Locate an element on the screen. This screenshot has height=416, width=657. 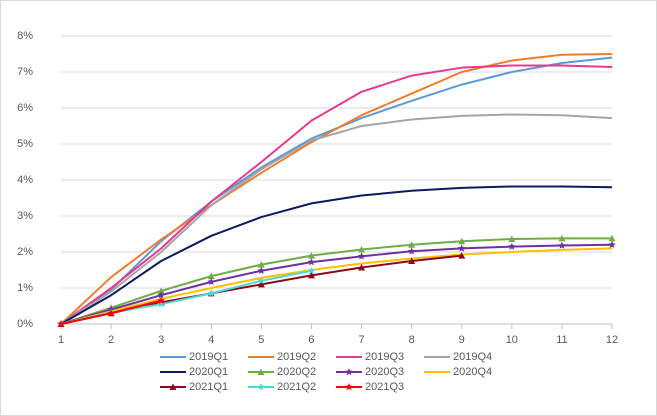
y-tick-label: 4% is located at coordinates (25, 180).